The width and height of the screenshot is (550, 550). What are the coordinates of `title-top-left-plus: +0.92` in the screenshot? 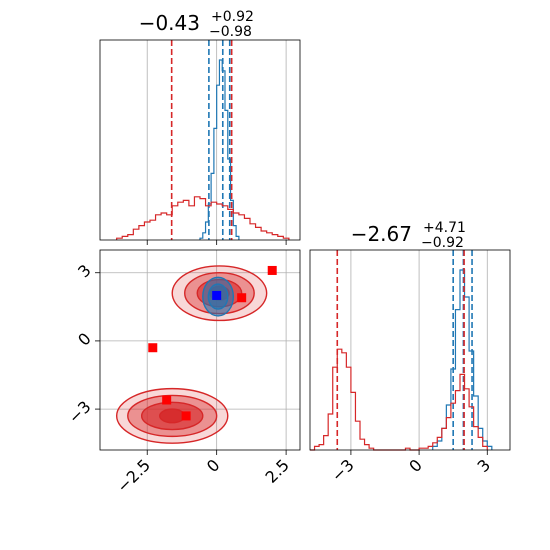 It's located at (232, 17).